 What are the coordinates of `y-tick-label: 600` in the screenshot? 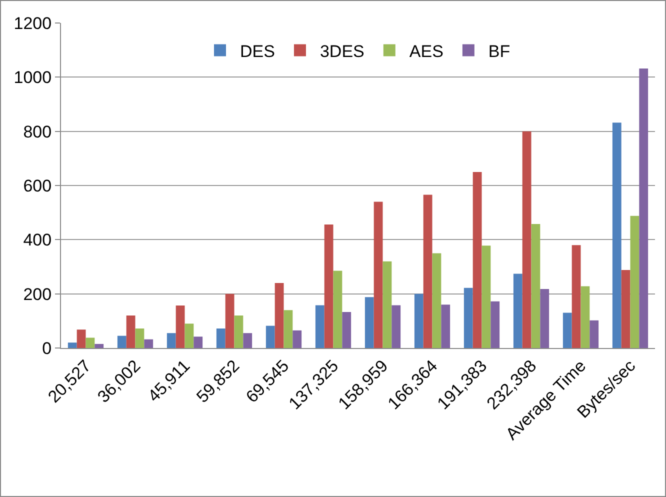 It's located at (37, 186).